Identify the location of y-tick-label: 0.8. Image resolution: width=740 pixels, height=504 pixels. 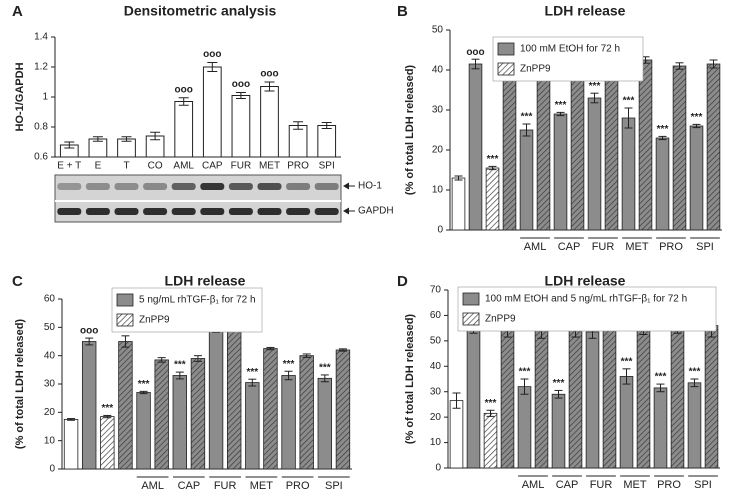
(41, 127).